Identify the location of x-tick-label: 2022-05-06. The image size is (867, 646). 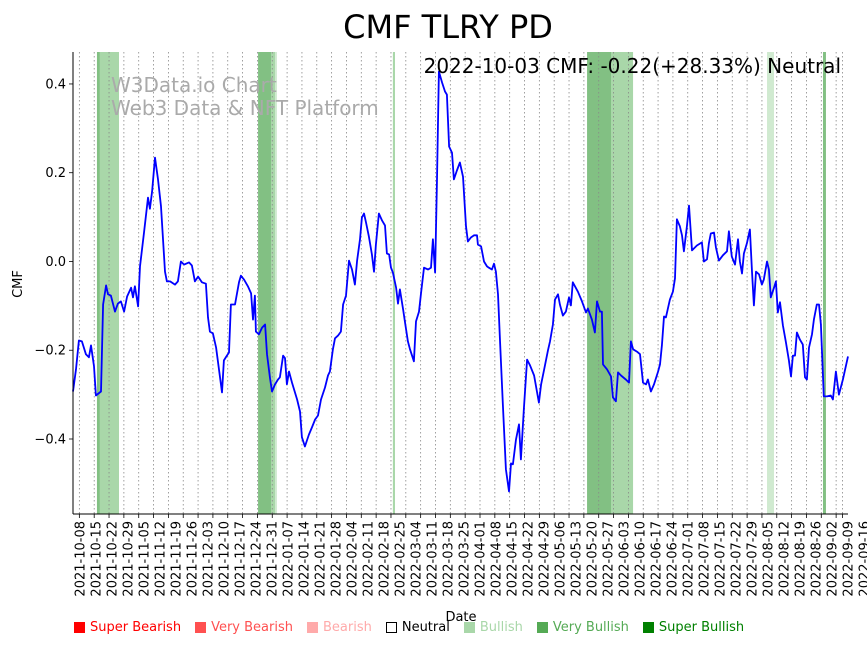
(560, 559).